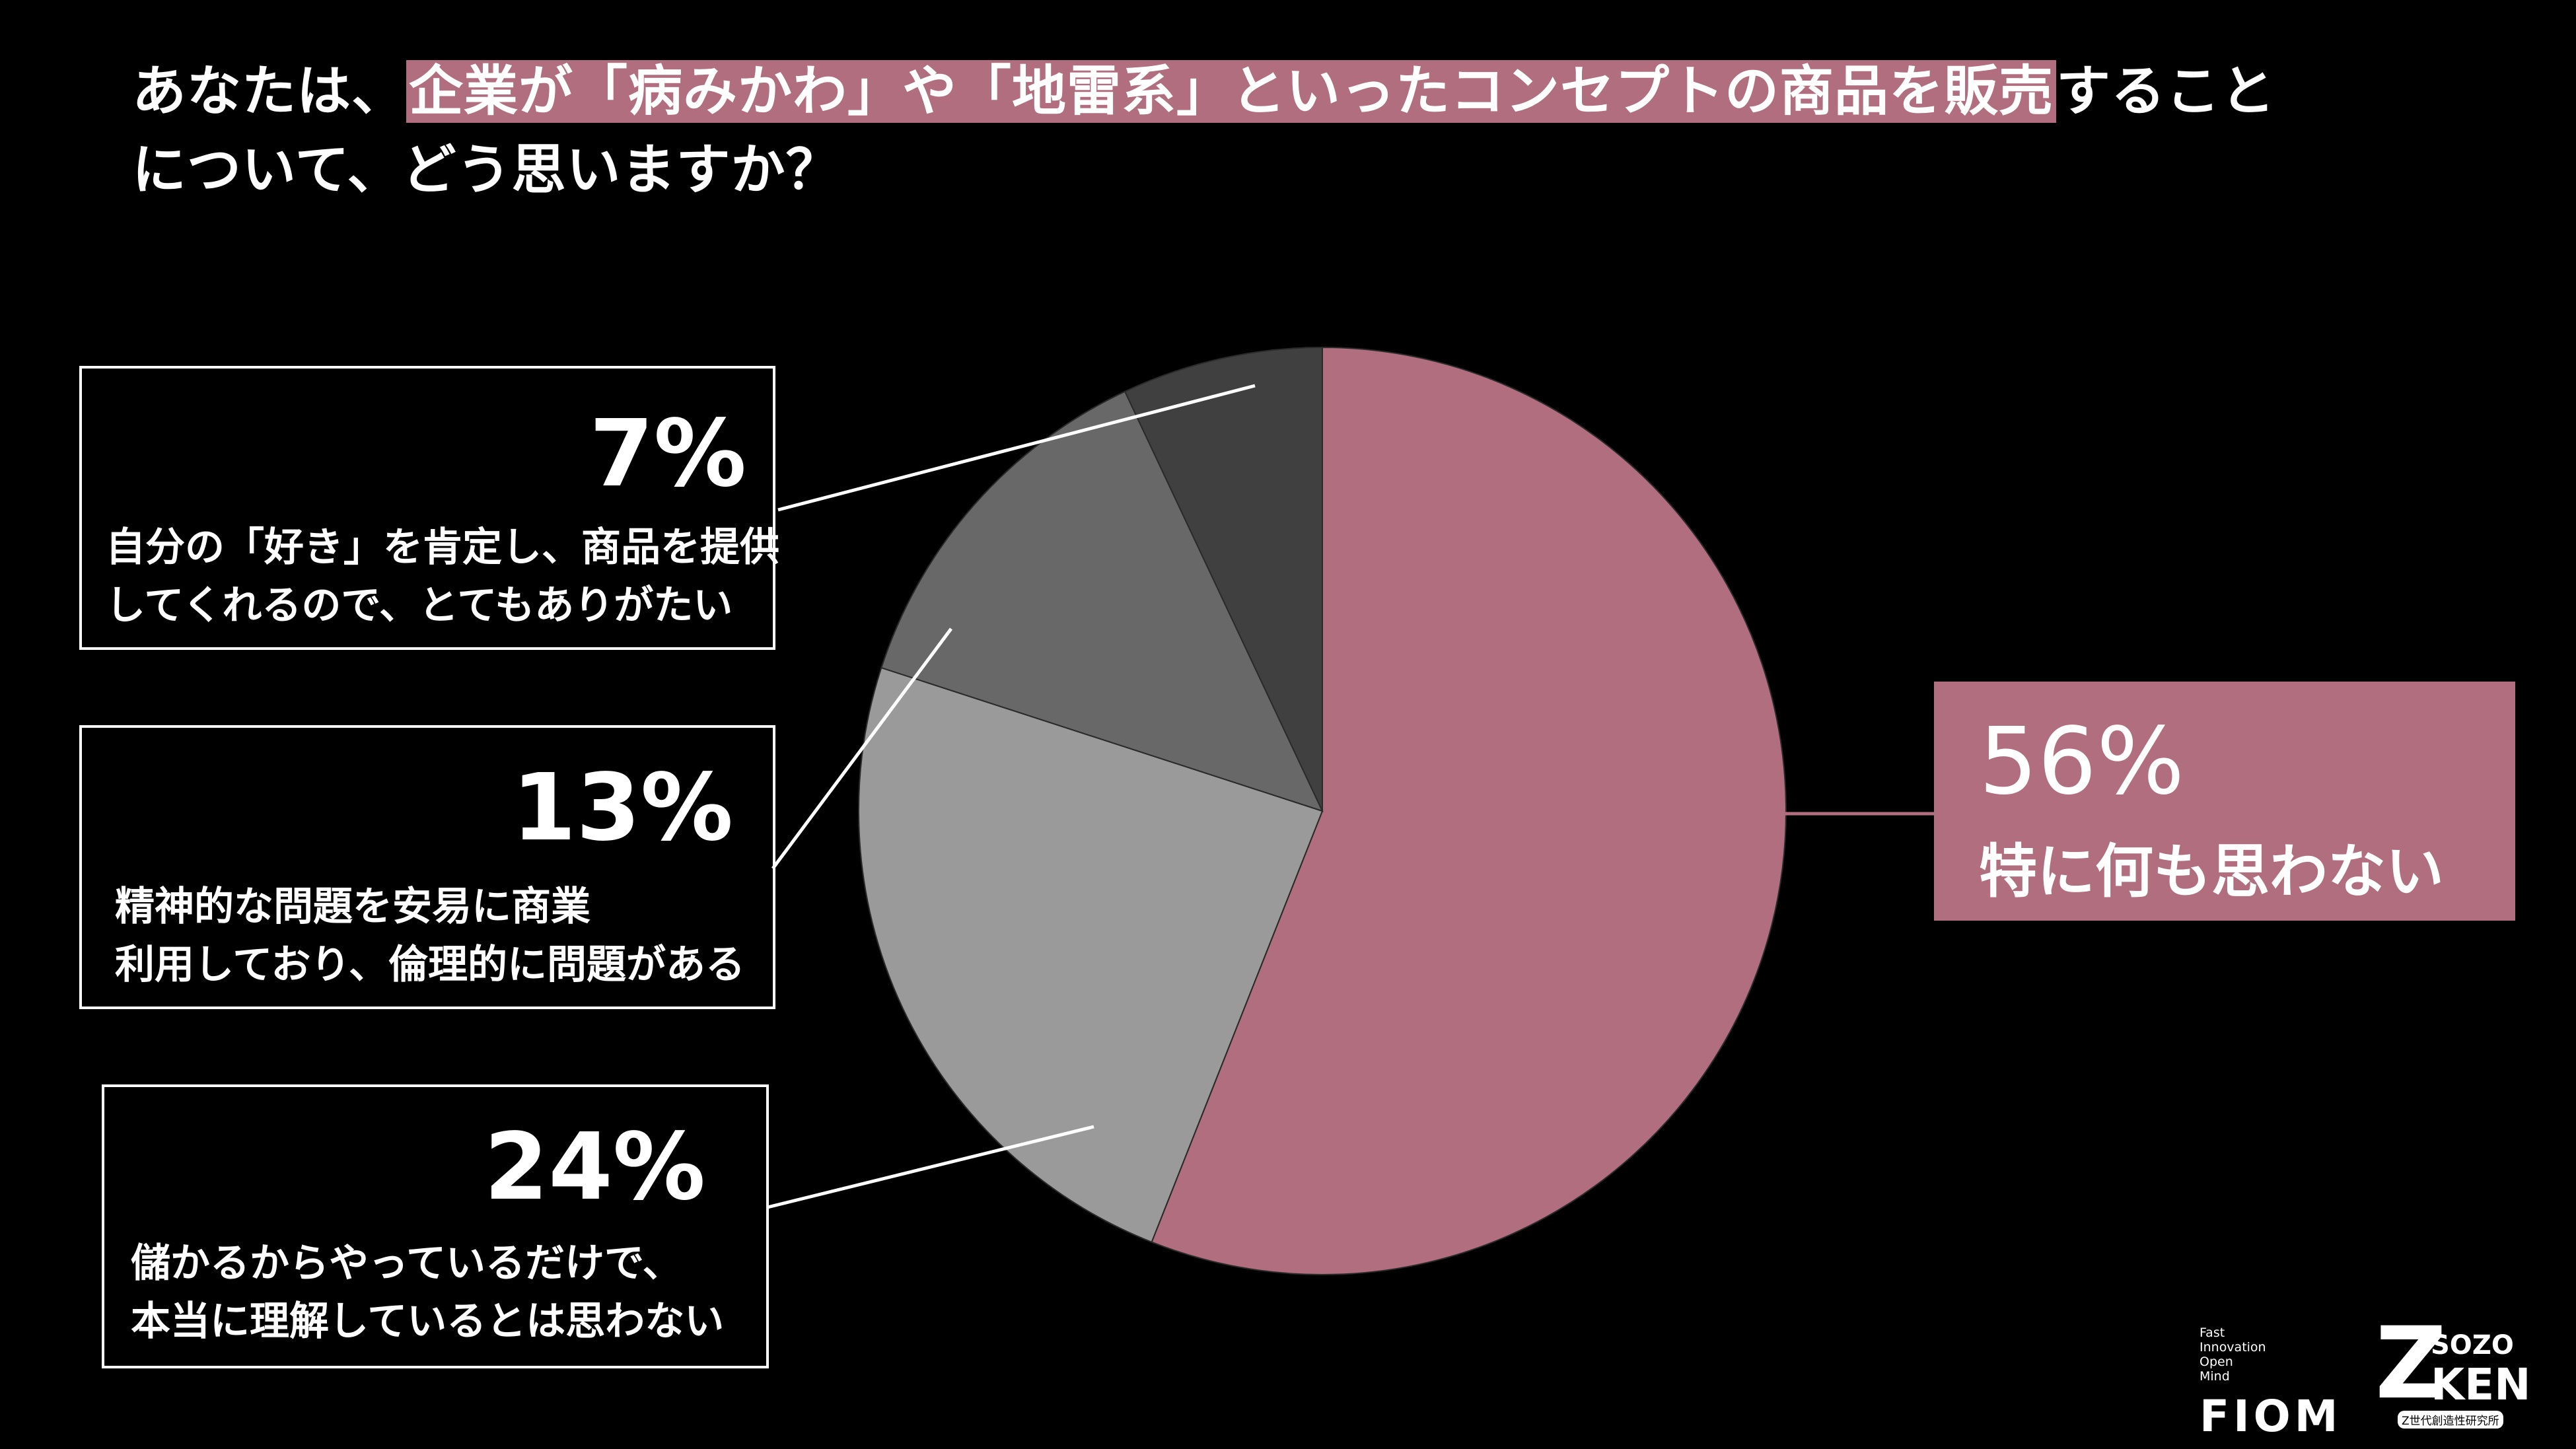 The image size is (2576, 1449). Describe the element at coordinates (419, 606) in the screenshot. I see `label-desc-7-line2: してくれるので、とてもありがたい` at that location.